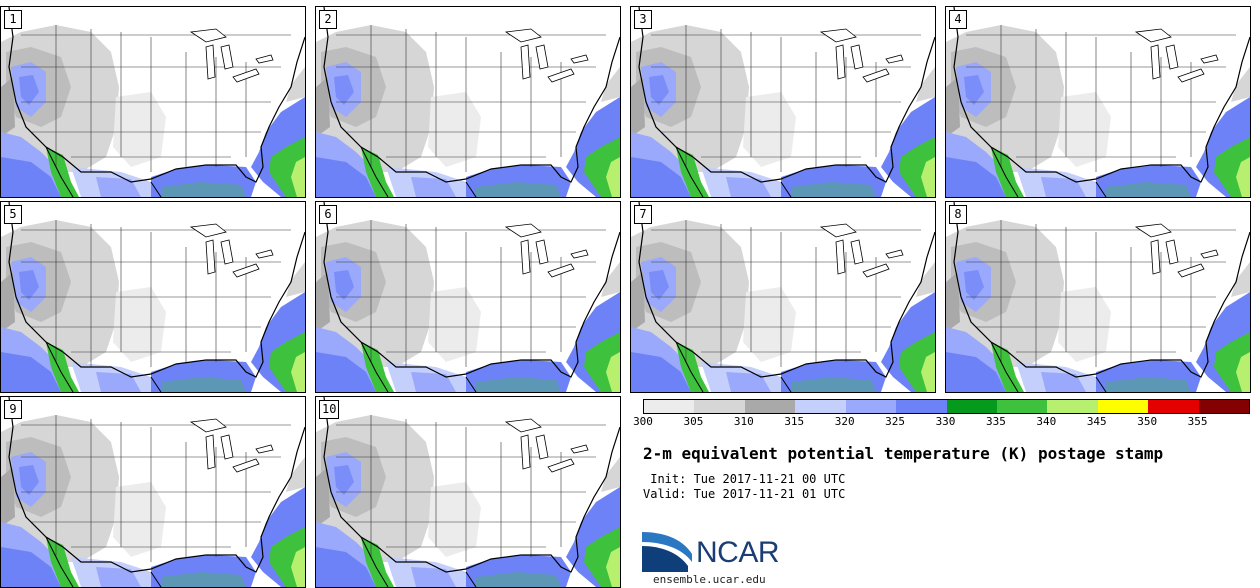 The height and width of the screenshot is (588, 1260). I want to click on colorbar-tick-label: 310, so click(743, 421).